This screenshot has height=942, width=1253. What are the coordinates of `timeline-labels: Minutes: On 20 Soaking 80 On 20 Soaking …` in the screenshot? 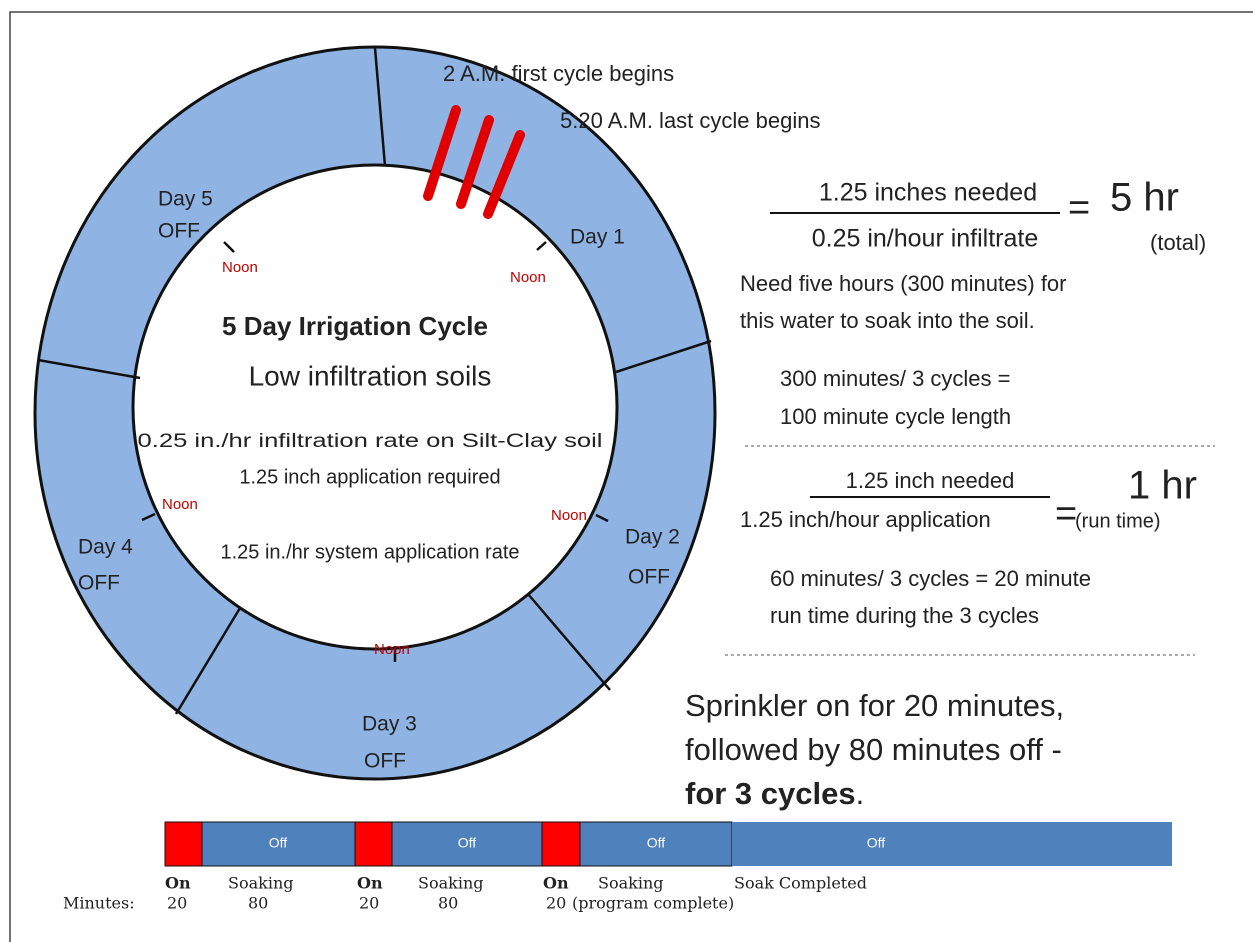 It's located at (465, 893).